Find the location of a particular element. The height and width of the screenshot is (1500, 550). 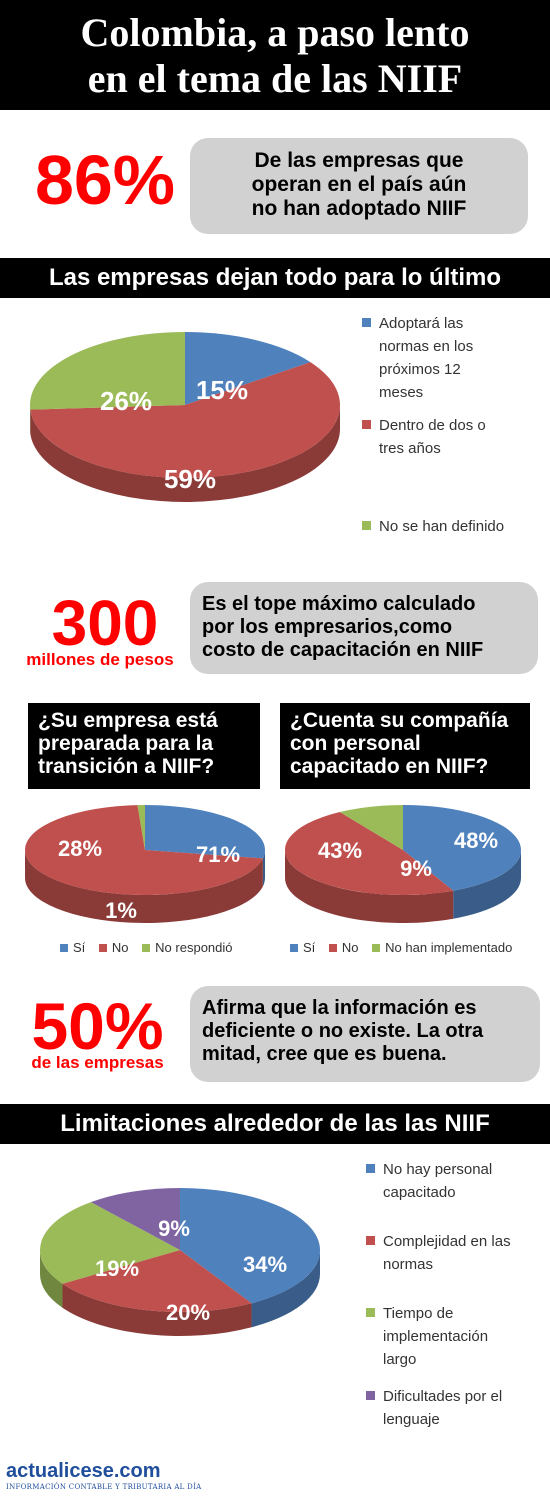

legend-line: Adoptará las is located at coordinates (421, 323).